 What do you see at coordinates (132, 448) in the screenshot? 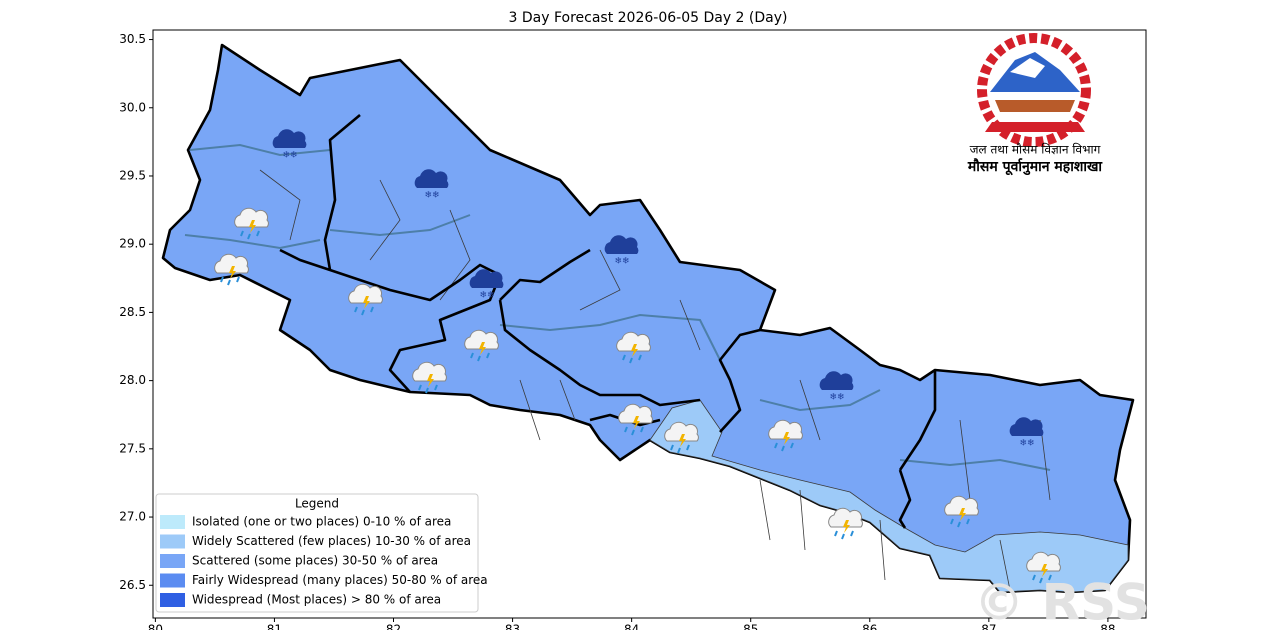
I see `y-tick-label: 27.5` at bounding box center [132, 448].